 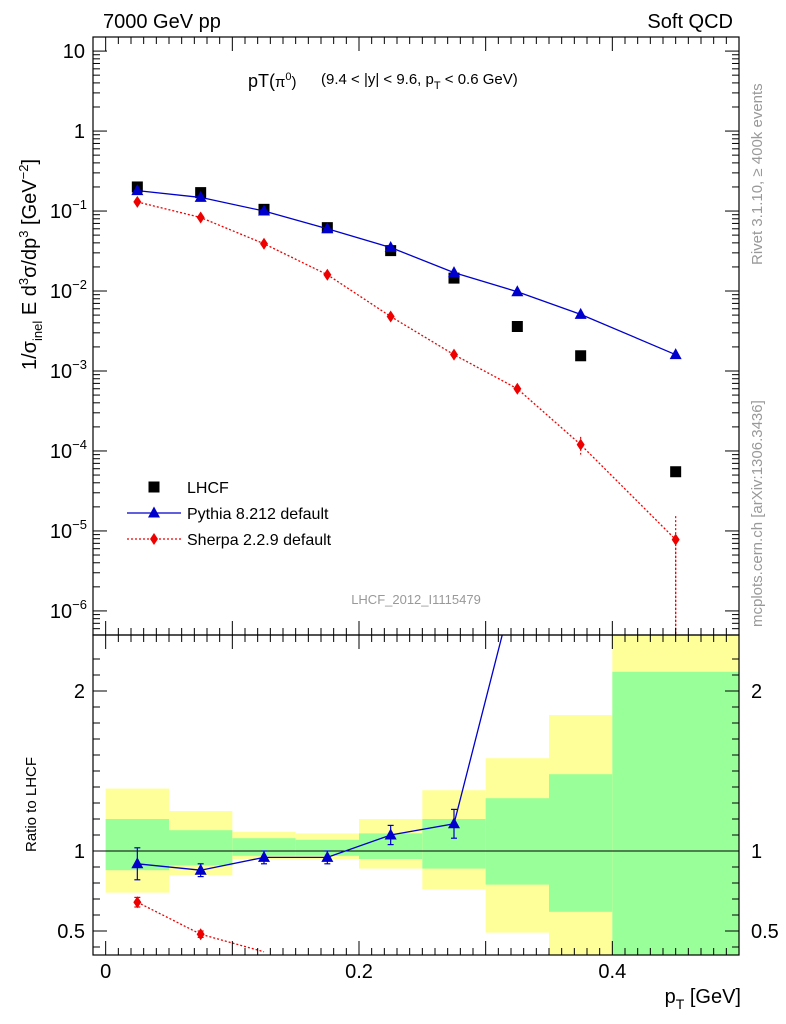 I want to click on ylabel-a-sub: inel, so click(x=37, y=331).